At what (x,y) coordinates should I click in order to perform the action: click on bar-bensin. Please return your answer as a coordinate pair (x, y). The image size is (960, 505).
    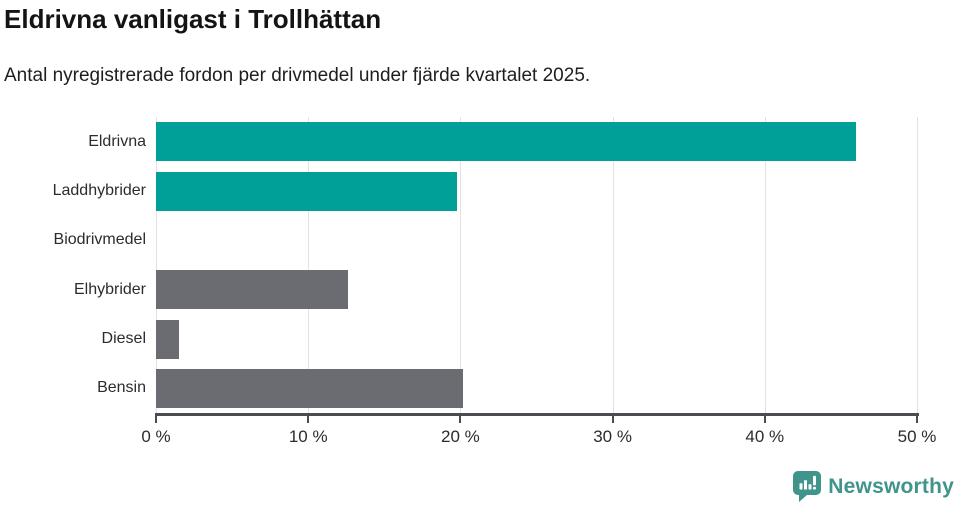
    Looking at the image, I should click on (310, 388).